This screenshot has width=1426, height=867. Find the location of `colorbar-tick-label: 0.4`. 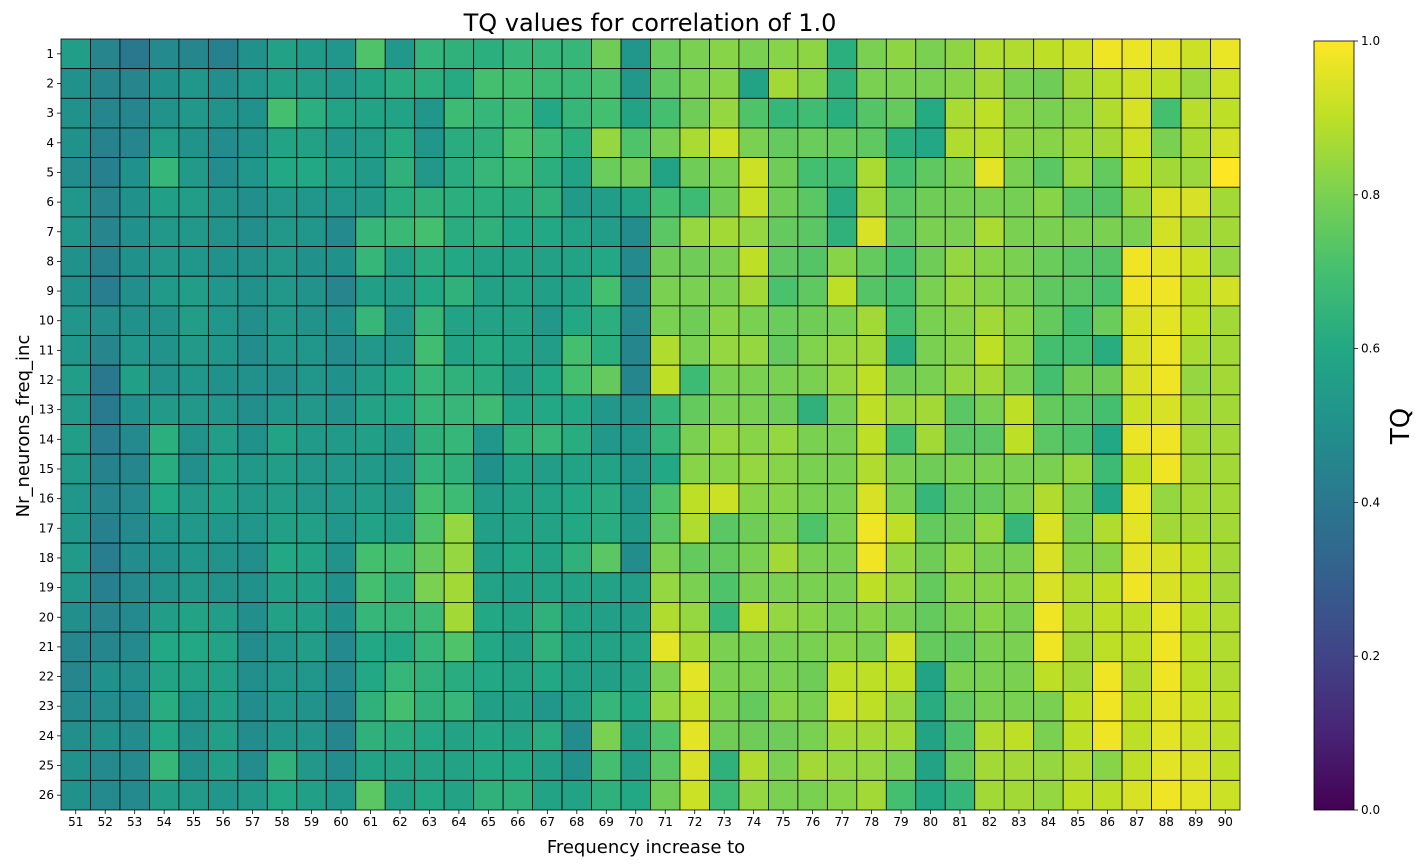

colorbar-tick-label: 0.4 is located at coordinates (1370, 502).